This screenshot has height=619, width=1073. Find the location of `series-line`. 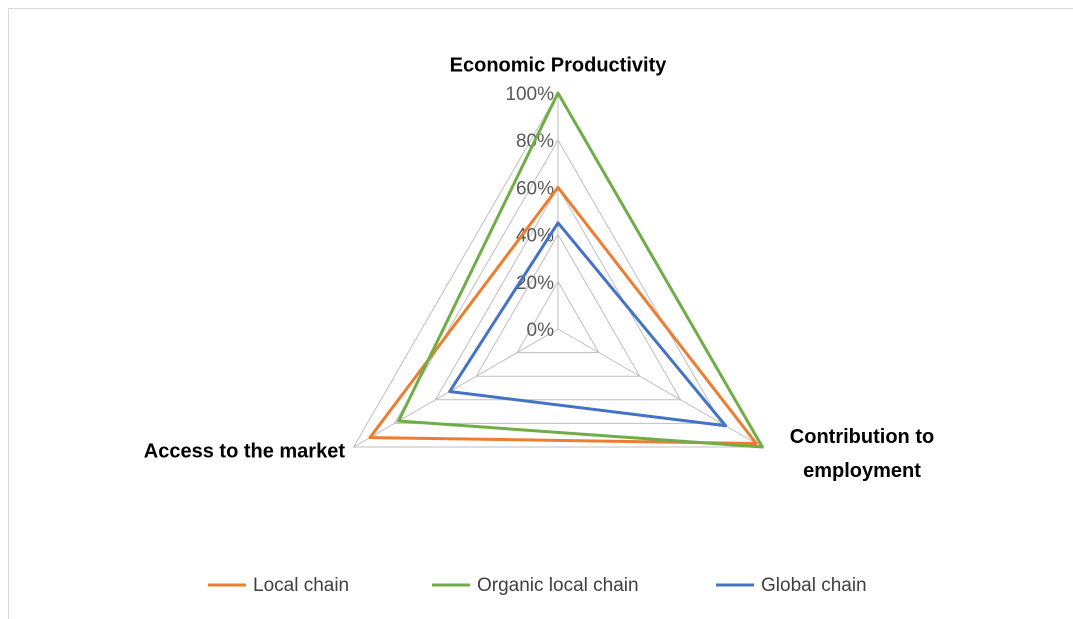

series-line is located at coordinates (588, 324).